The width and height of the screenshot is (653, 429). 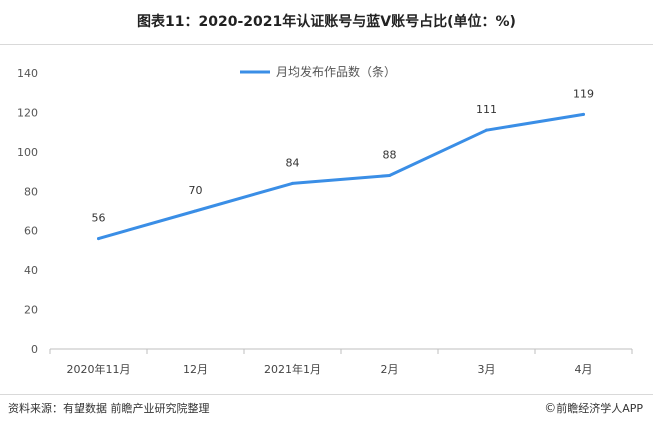 I want to click on legend: 月均发布作品数（条）, so click(x=318, y=71).